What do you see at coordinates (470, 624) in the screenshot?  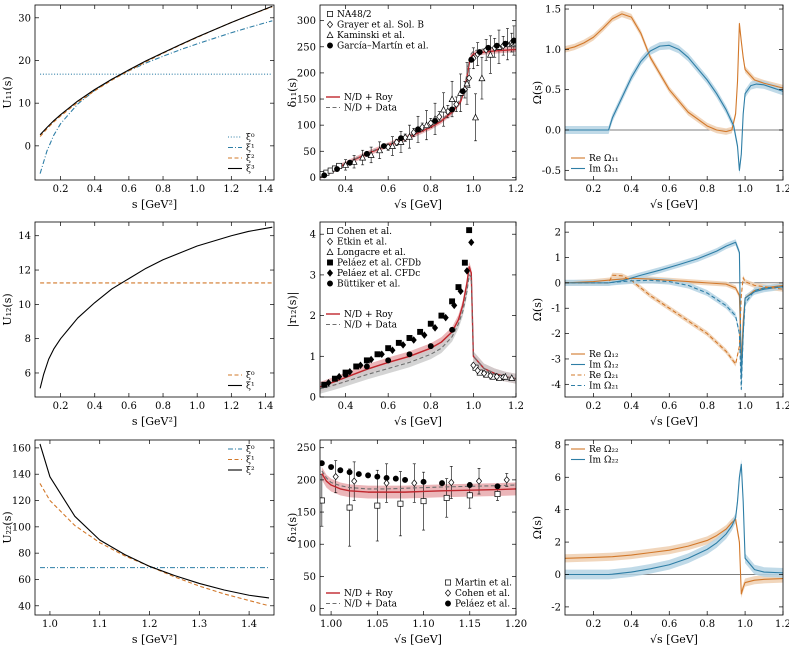 I see `x-tick-label: 1.15` at bounding box center [470, 624].